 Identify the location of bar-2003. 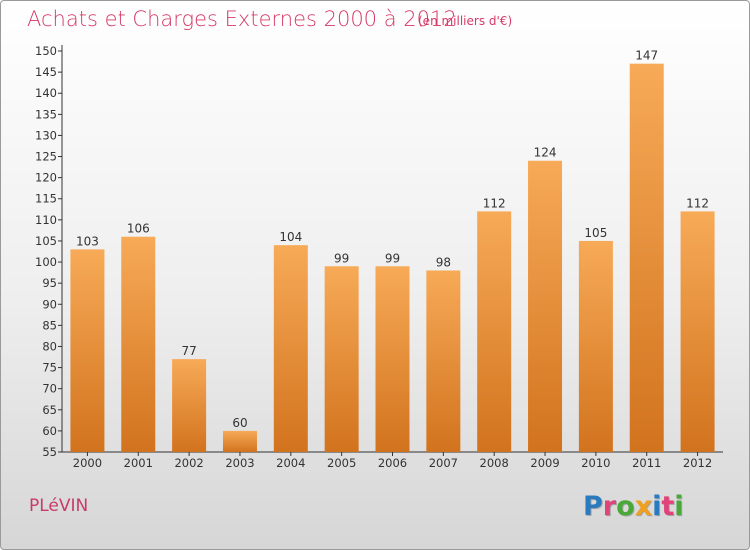
(239, 441).